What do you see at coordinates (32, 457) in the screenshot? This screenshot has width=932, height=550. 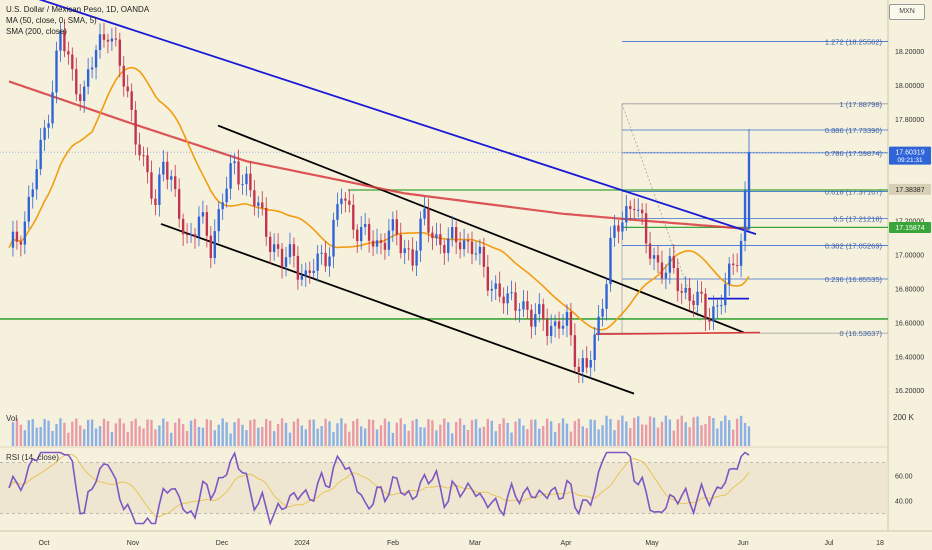 I see `rsi-label: RSI (14, close)` at bounding box center [32, 457].